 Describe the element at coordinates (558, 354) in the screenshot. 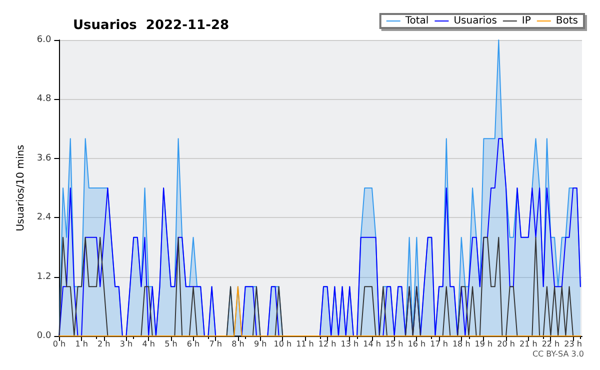

I see `text: CC BY-SA 3.0` at that location.